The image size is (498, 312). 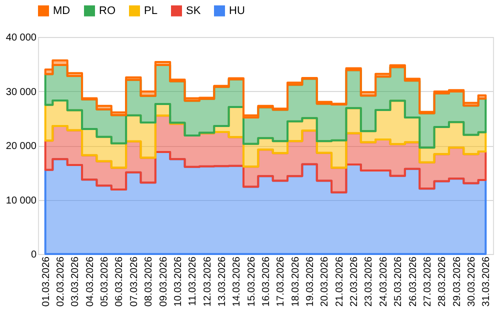 I want to click on x-tick-label: 16.03.2026, so click(x=266, y=281).